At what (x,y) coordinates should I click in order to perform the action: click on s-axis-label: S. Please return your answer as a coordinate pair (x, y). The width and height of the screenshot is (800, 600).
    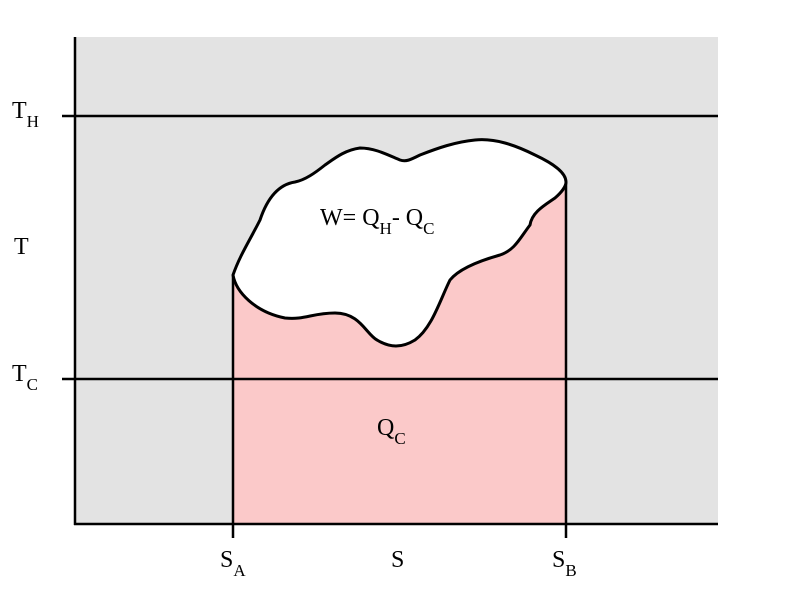
    Looking at the image, I should click on (397, 560).